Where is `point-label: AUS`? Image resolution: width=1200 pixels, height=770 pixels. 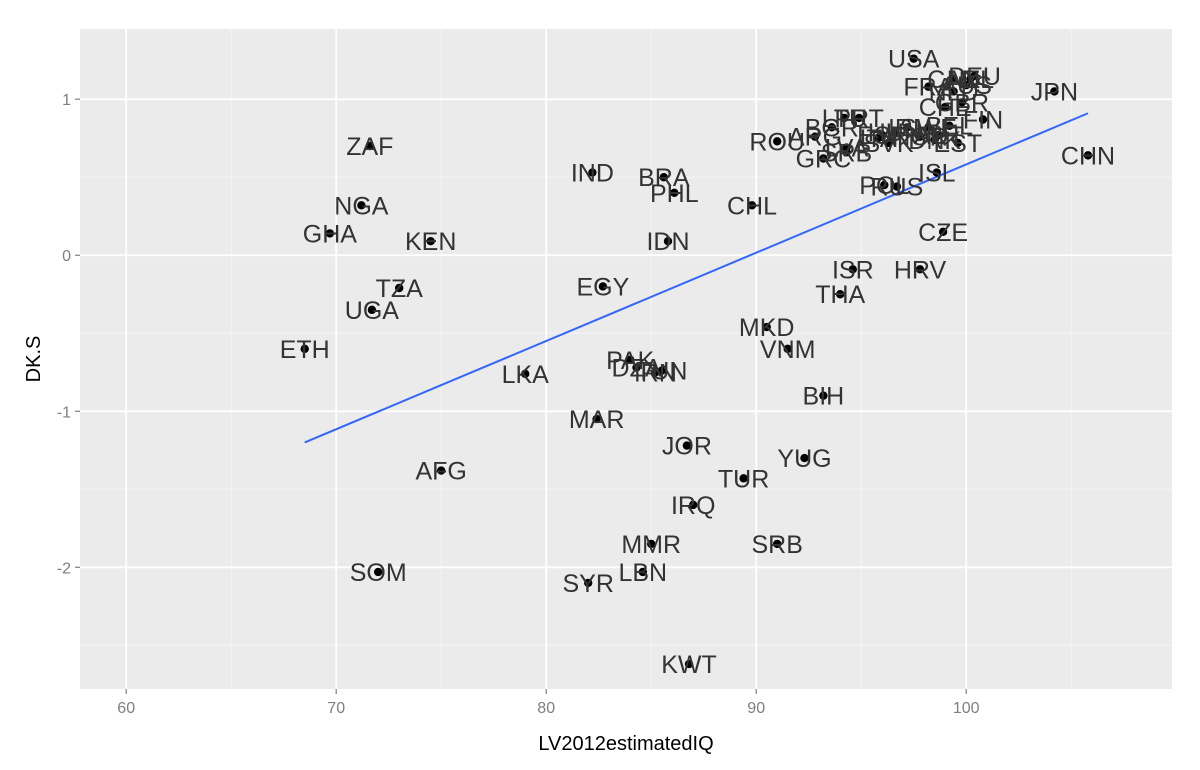
point-label: AUS is located at coordinates (965, 86).